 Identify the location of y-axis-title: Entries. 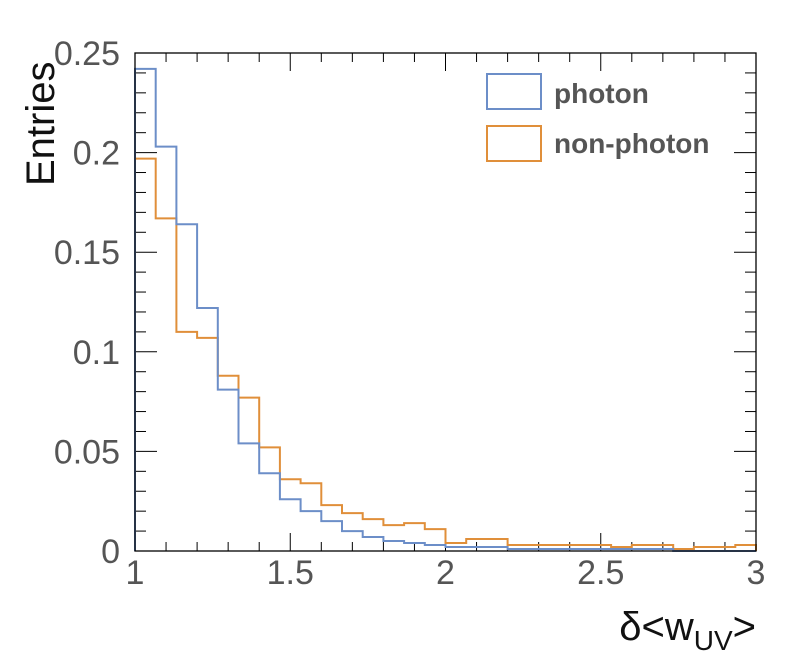
(41, 124).